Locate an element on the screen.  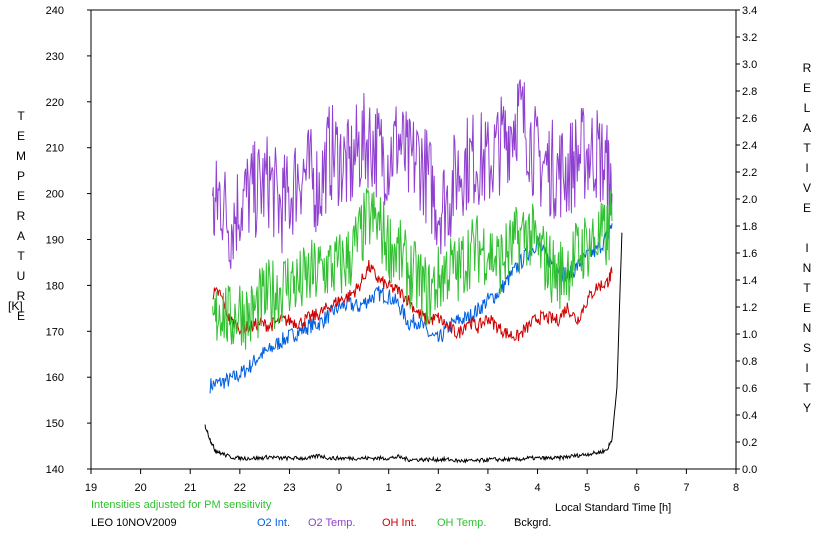
x-axis-title: Local Standard Time [h] is located at coordinates (613, 508).